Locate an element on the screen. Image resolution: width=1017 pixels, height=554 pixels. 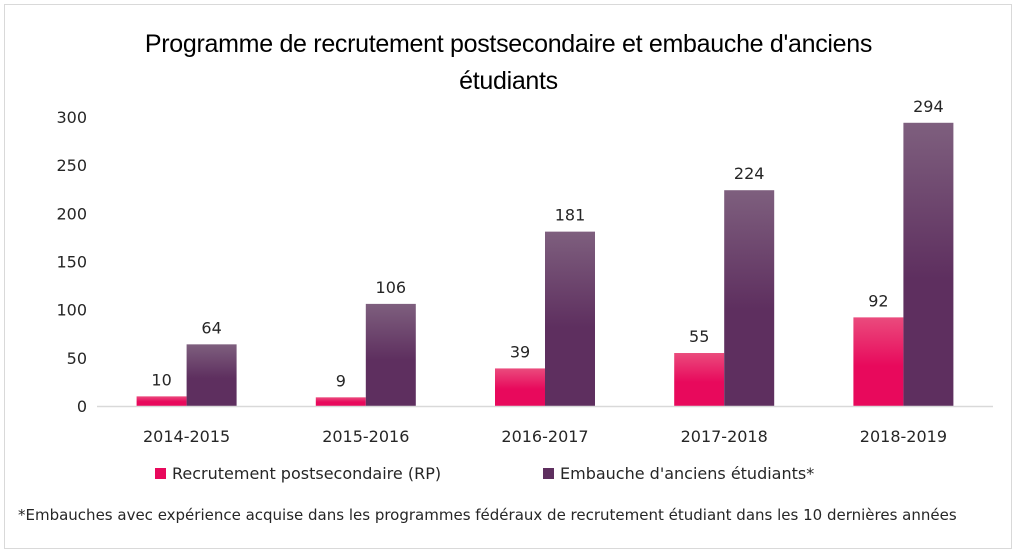
data-label: 10 is located at coordinates (161, 379).